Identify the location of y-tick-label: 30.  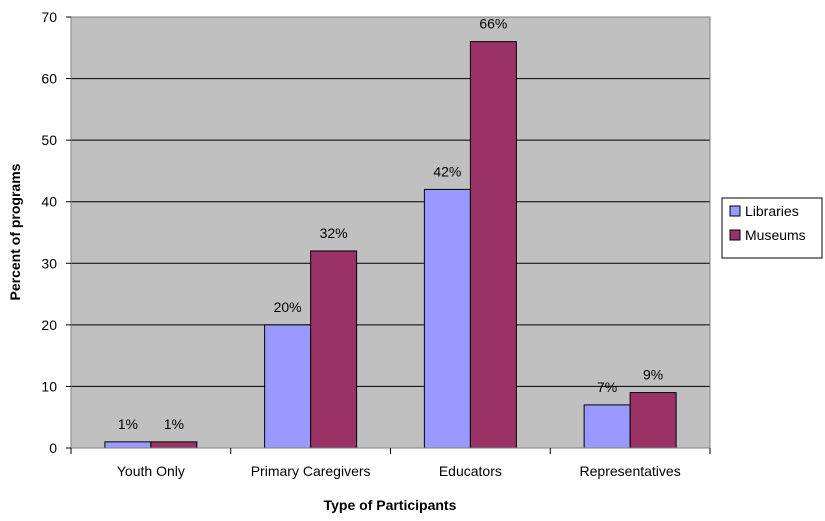
(49, 263).